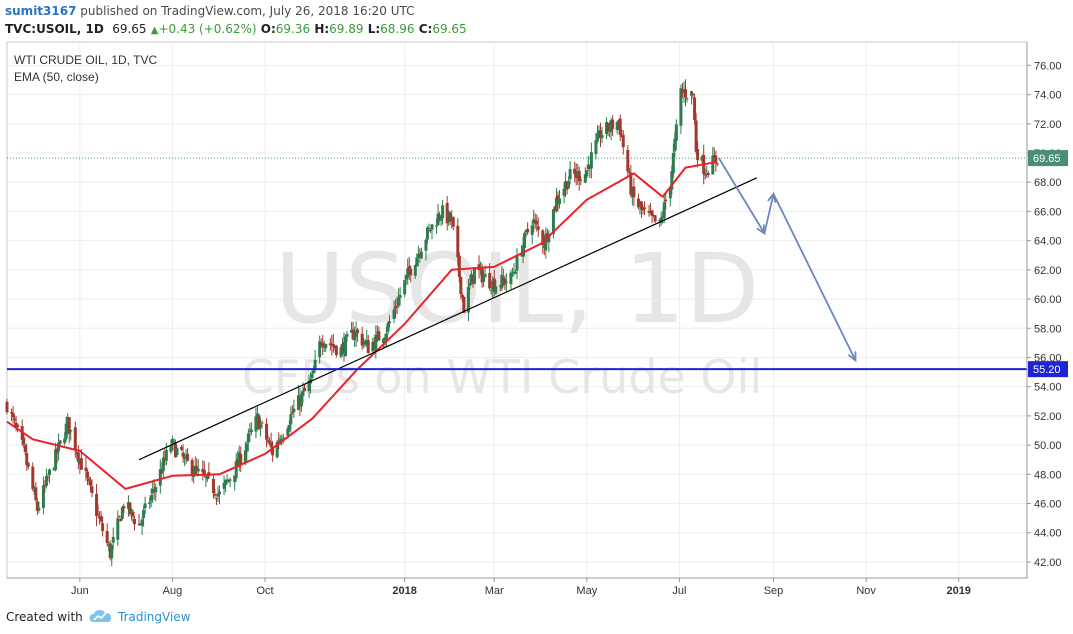 The height and width of the screenshot is (634, 1073). Describe the element at coordinates (41, 11) in the screenshot. I see `author-link: sumit3167` at that location.